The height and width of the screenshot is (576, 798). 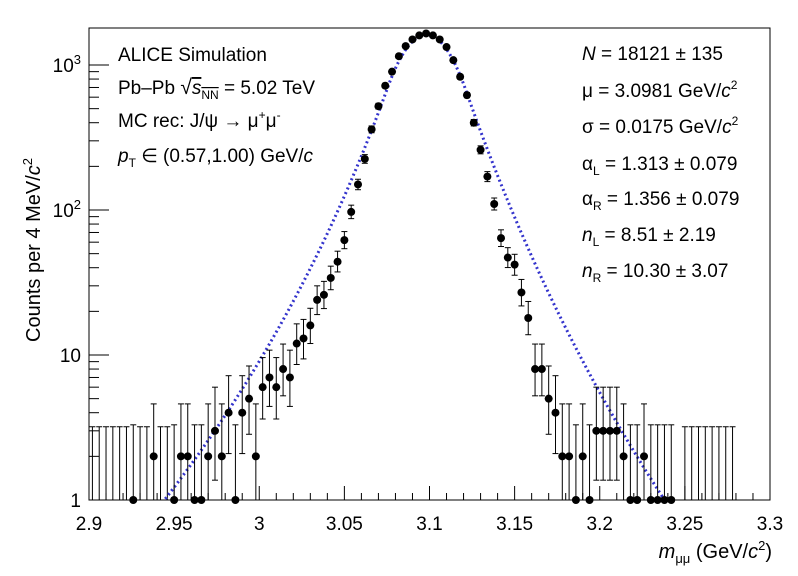 I want to click on x-tick-labels: 2.9 2.95 3 3.05 3.1 3.15 3.2 3.25 3.3, so click(x=429, y=524).